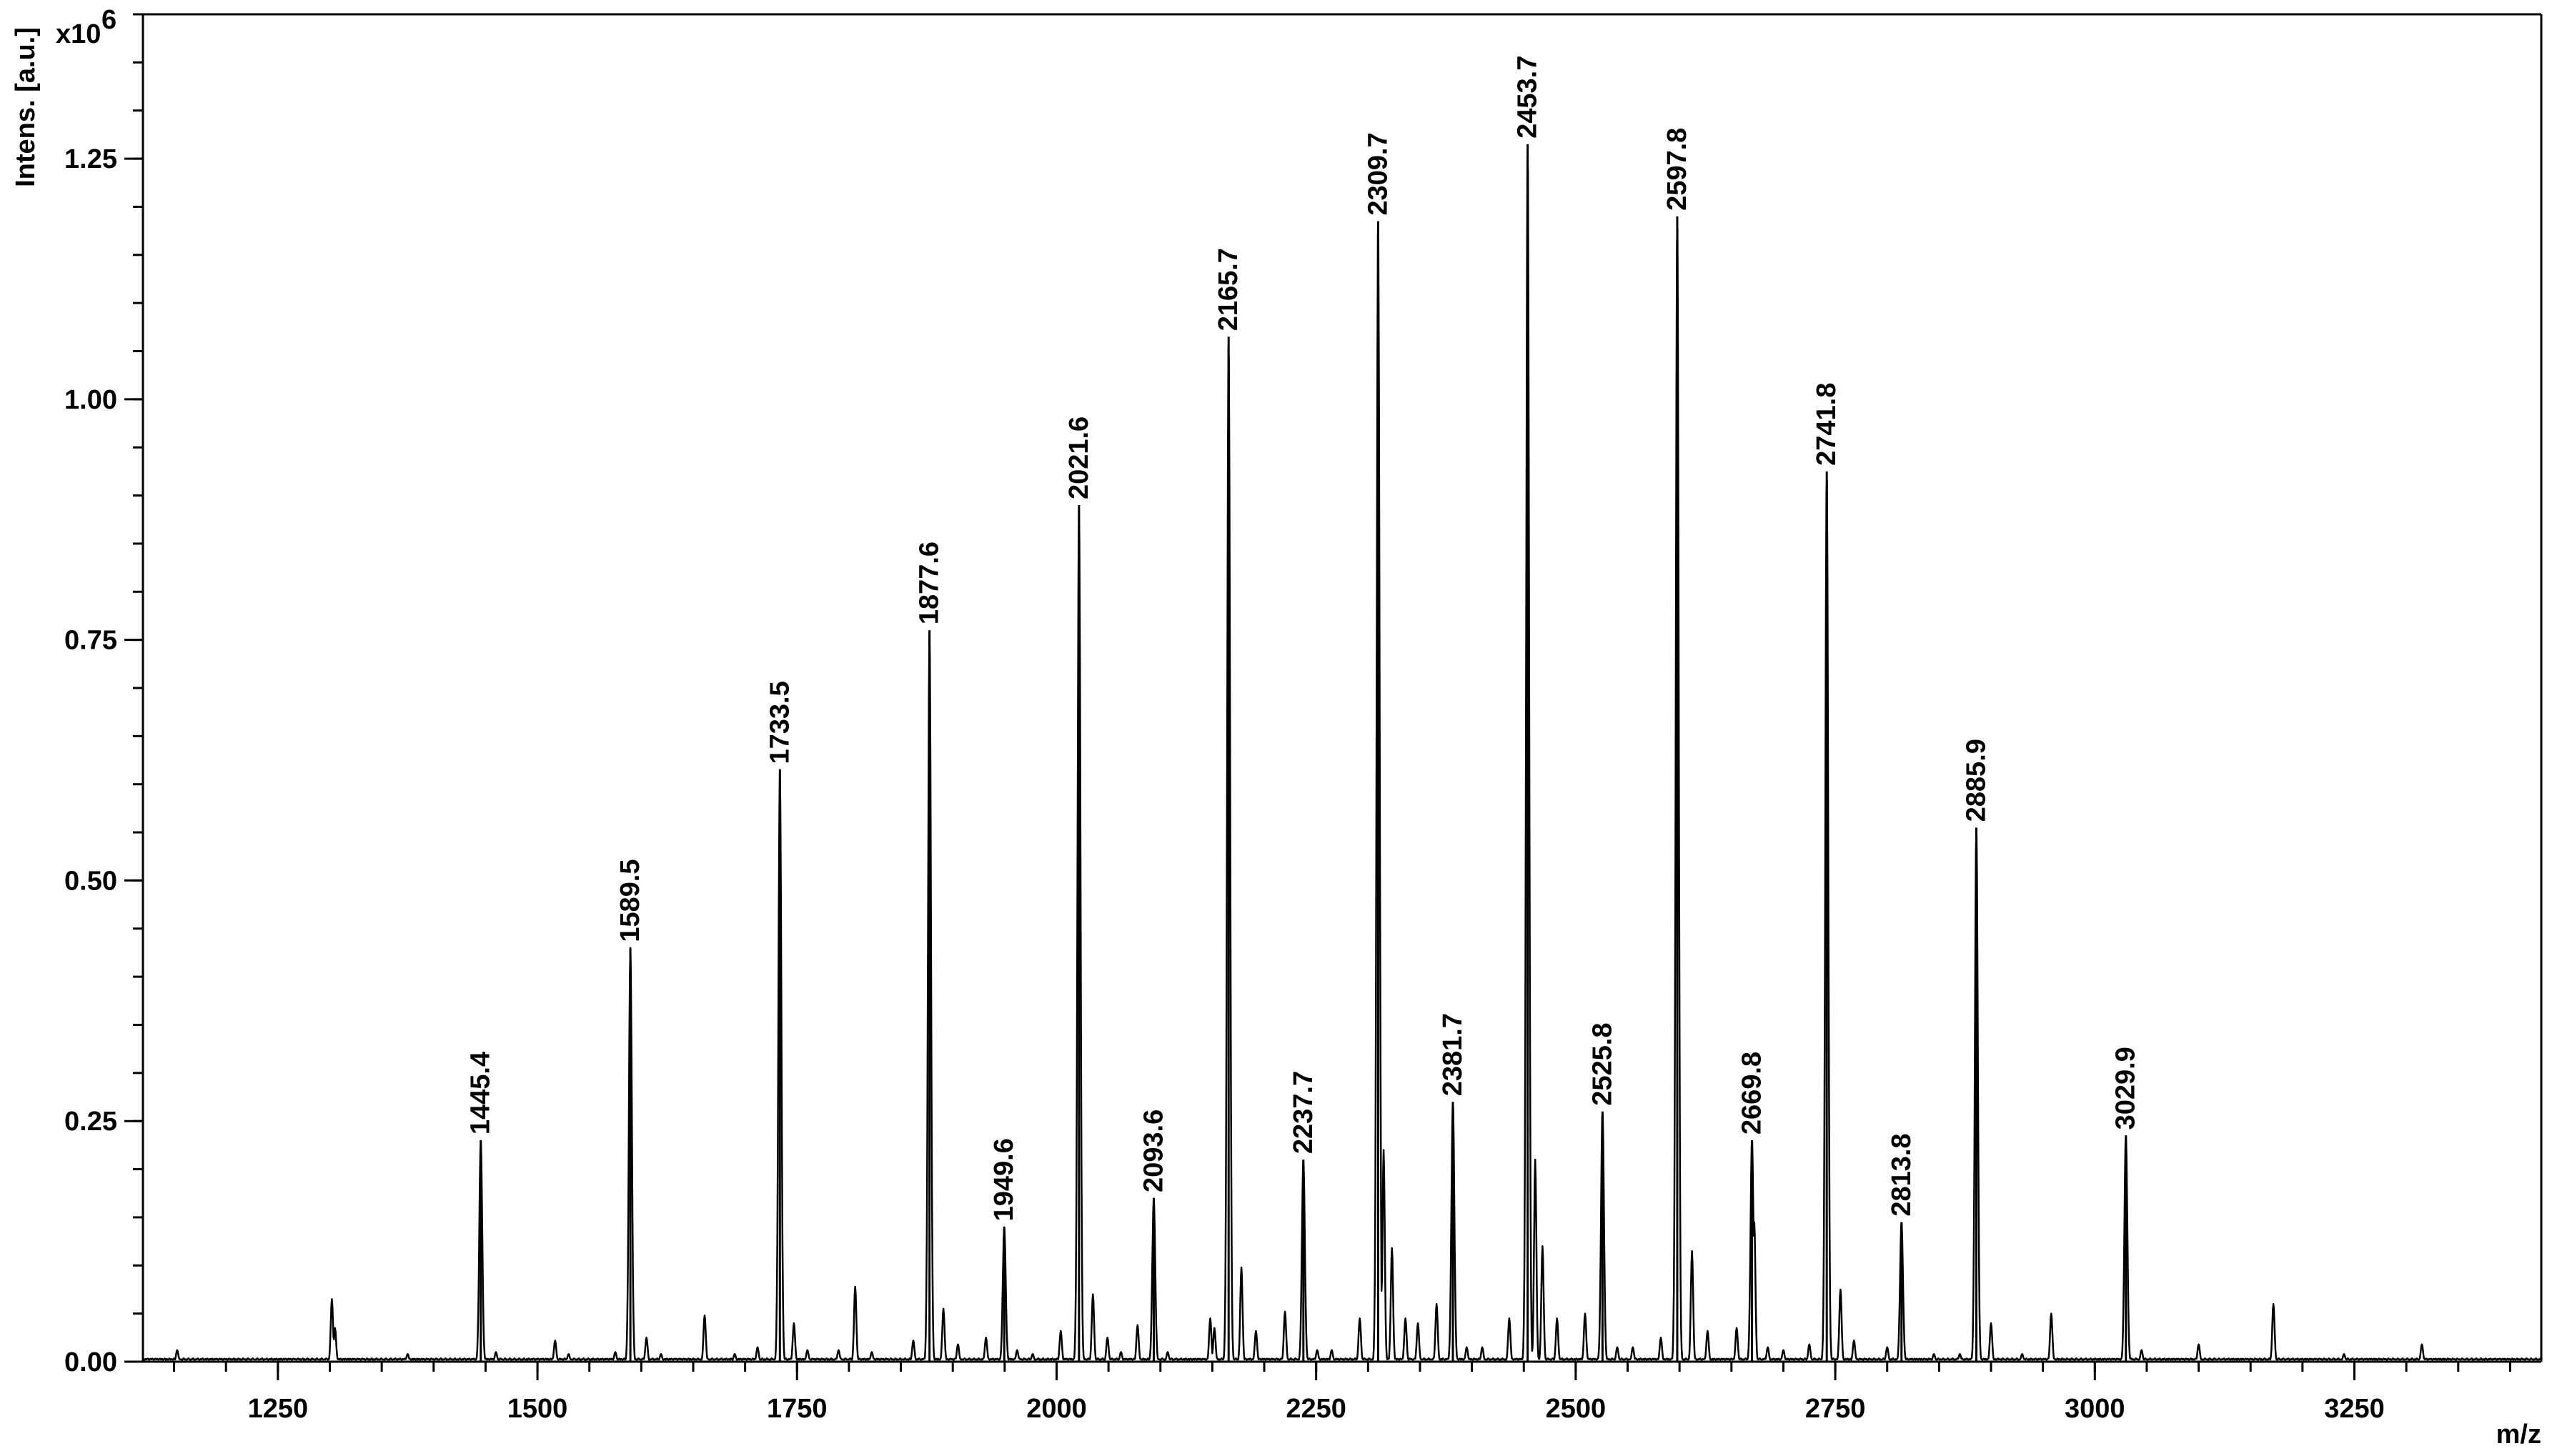 The height and width of the screenshot is (1456, 2552). I want to click on x-tick-label: 3000, so click(2095, 1409).